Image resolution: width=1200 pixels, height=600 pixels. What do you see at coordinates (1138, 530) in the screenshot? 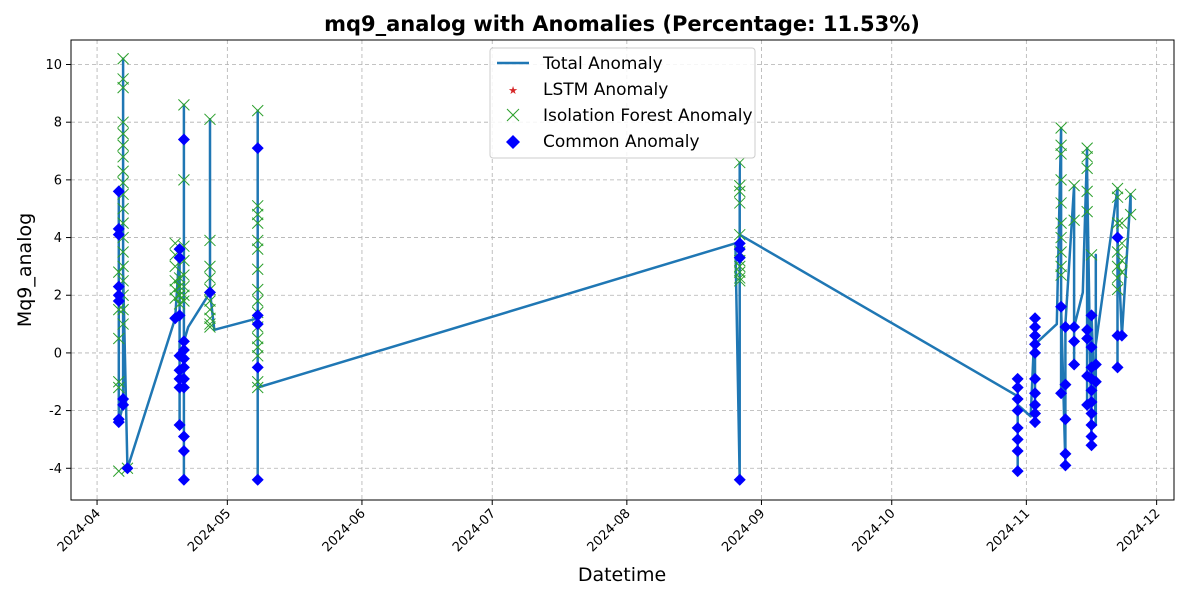
I see `x-tick-label: 2024-12` at bounding box center [1138, 530].